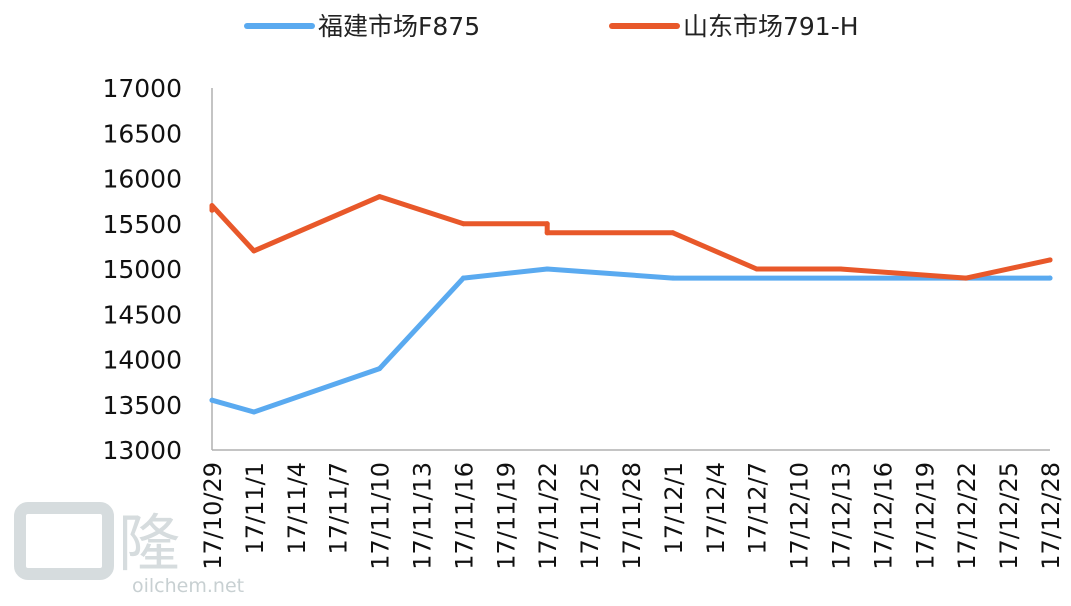  What do you see at coordinates (381, 516) in the screenshot?
I see `x-tick-label: 17/11/10` at bounding box center [381, 516].